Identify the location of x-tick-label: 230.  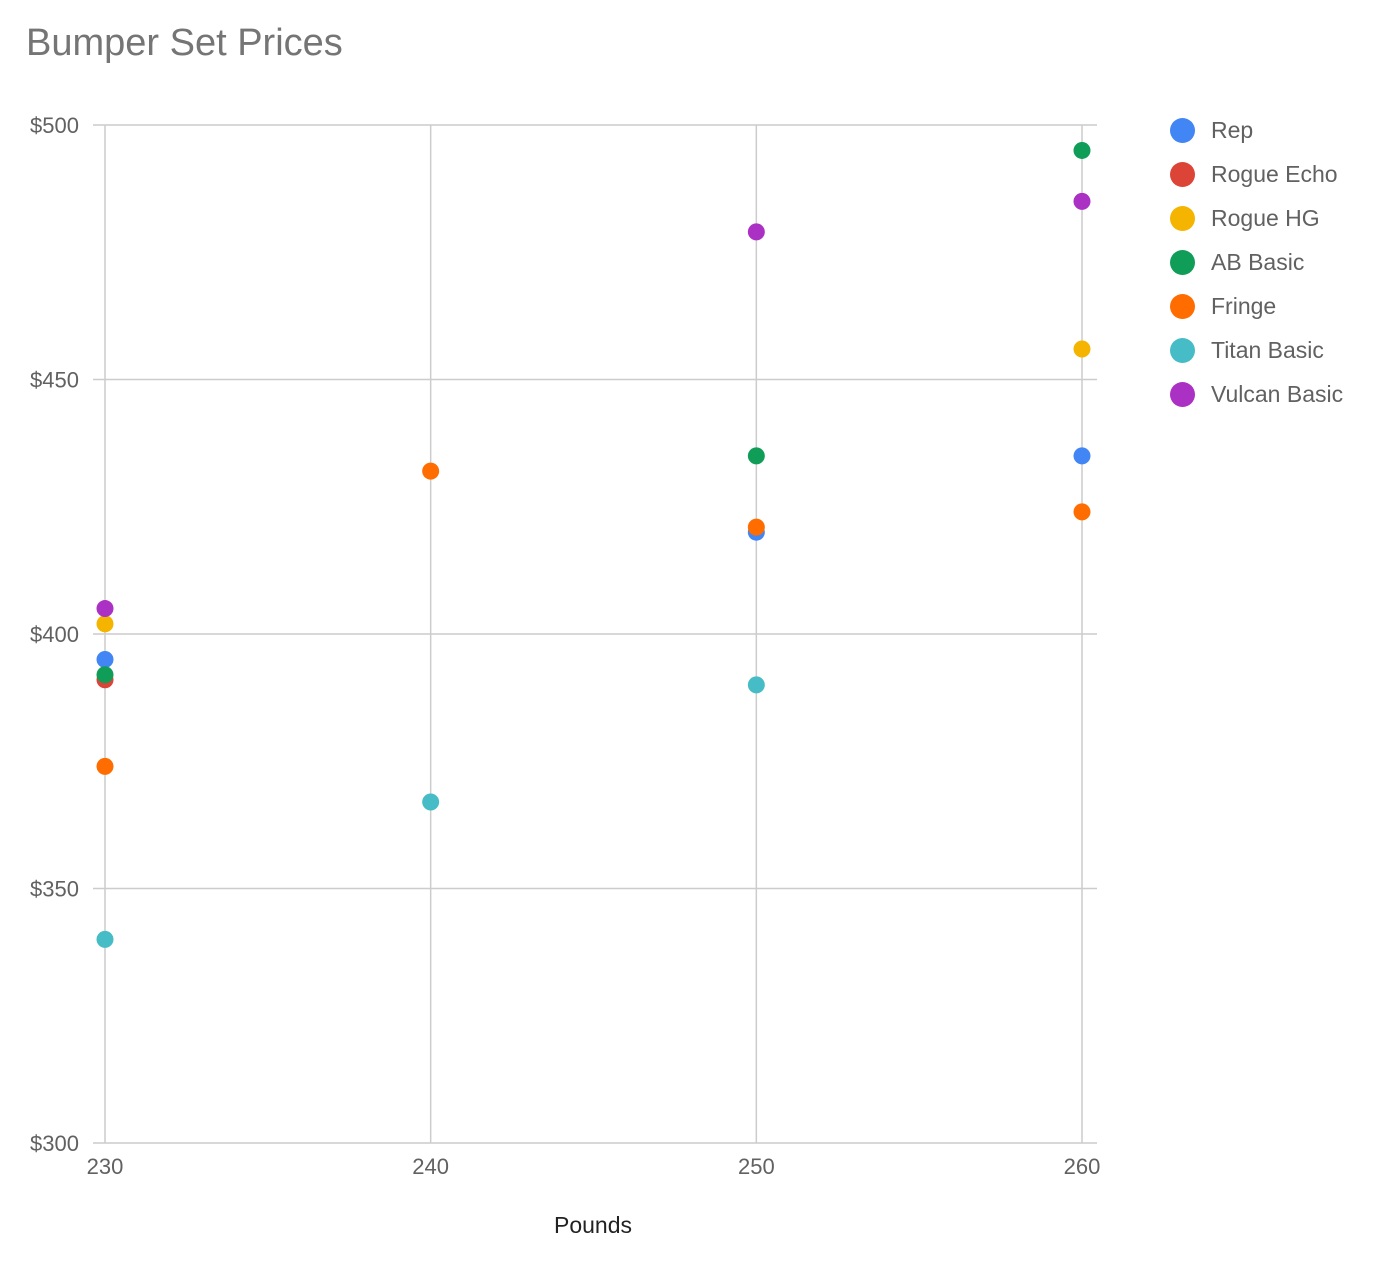
(105, 1166).